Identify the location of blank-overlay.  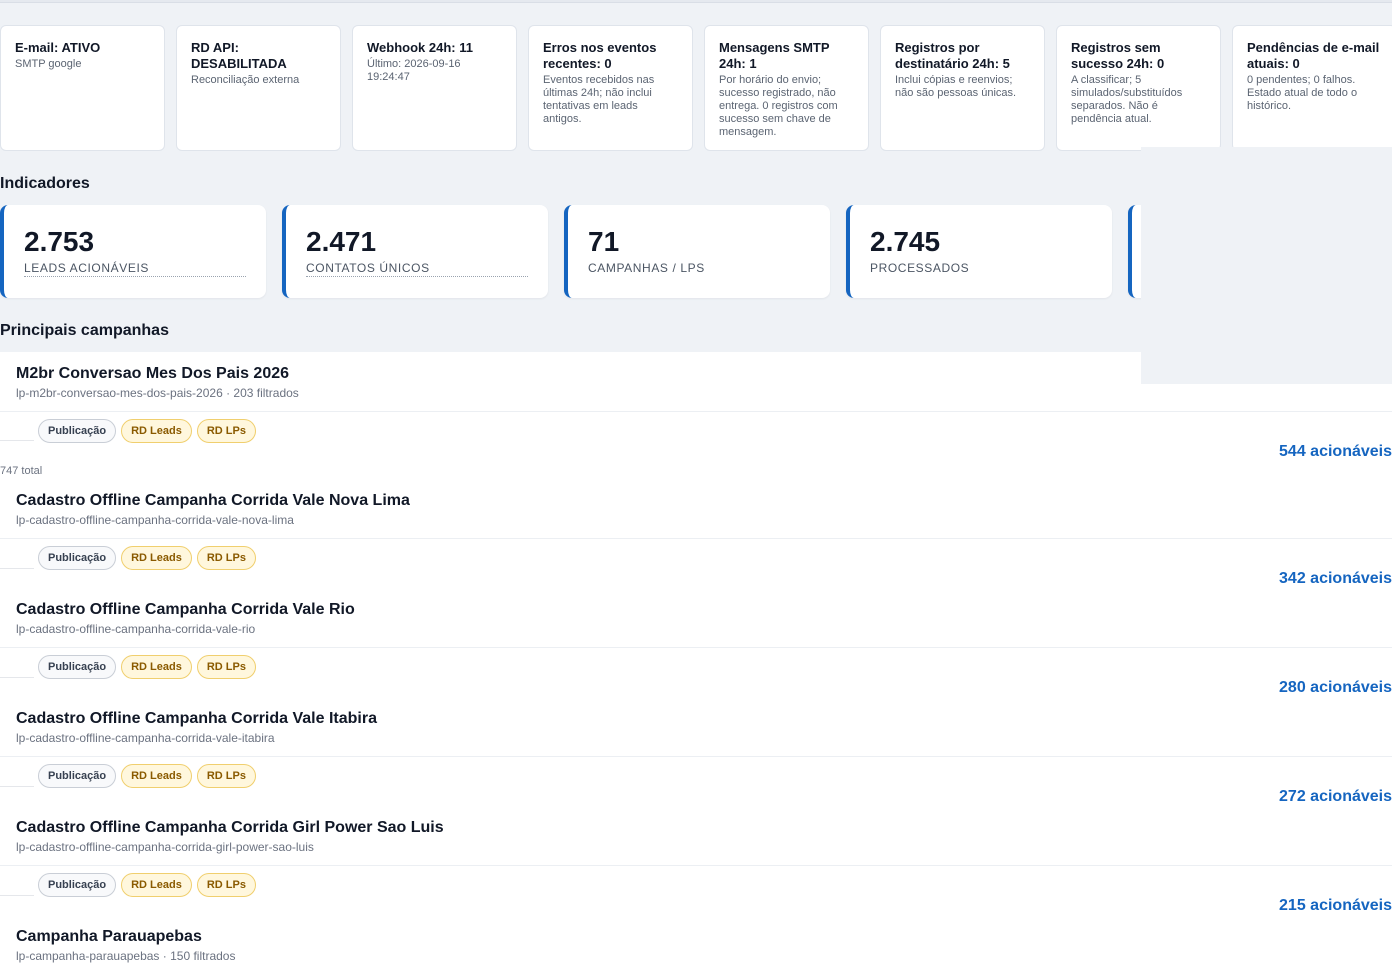
(1266, 265).